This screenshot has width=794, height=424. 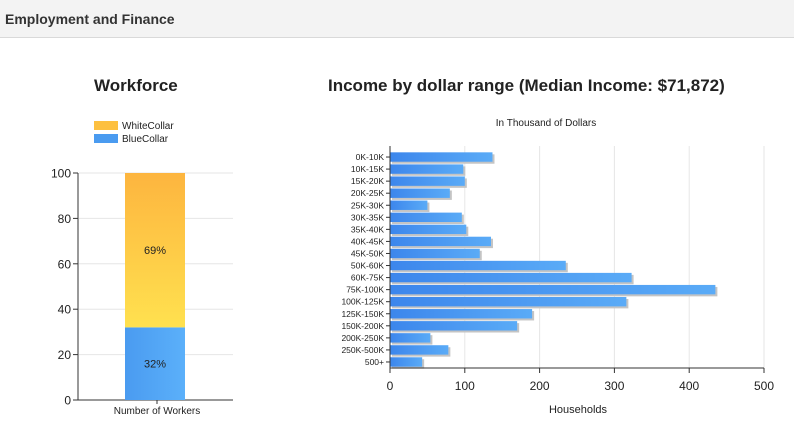 I want to click on y-tick-label: 80, so click(x=65, y=219).